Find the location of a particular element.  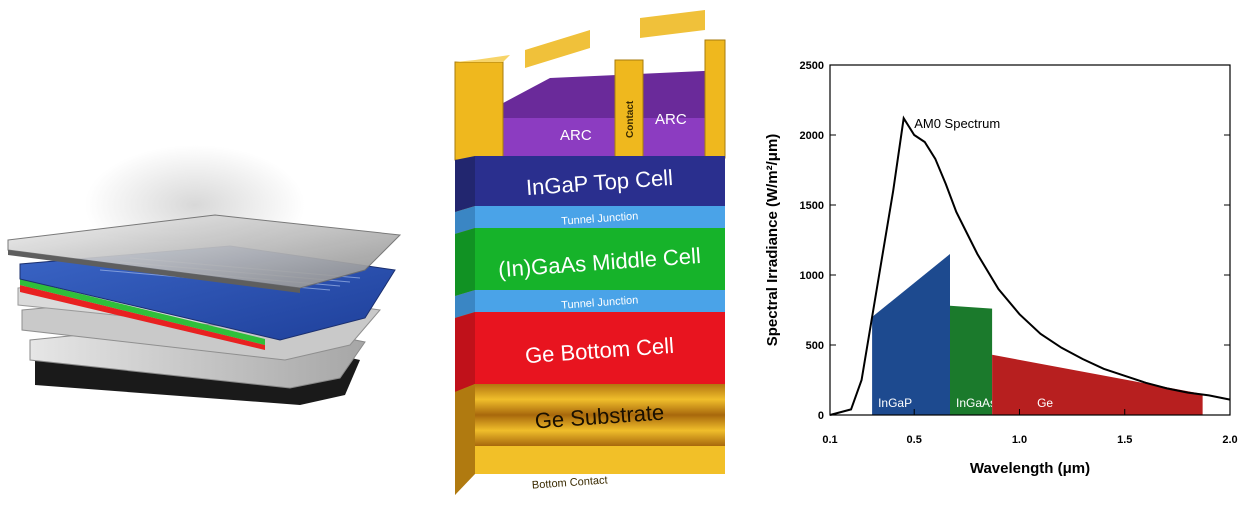

tunnel-junction-1-label: Tunnel Junction is located at coordinates (600, 218).